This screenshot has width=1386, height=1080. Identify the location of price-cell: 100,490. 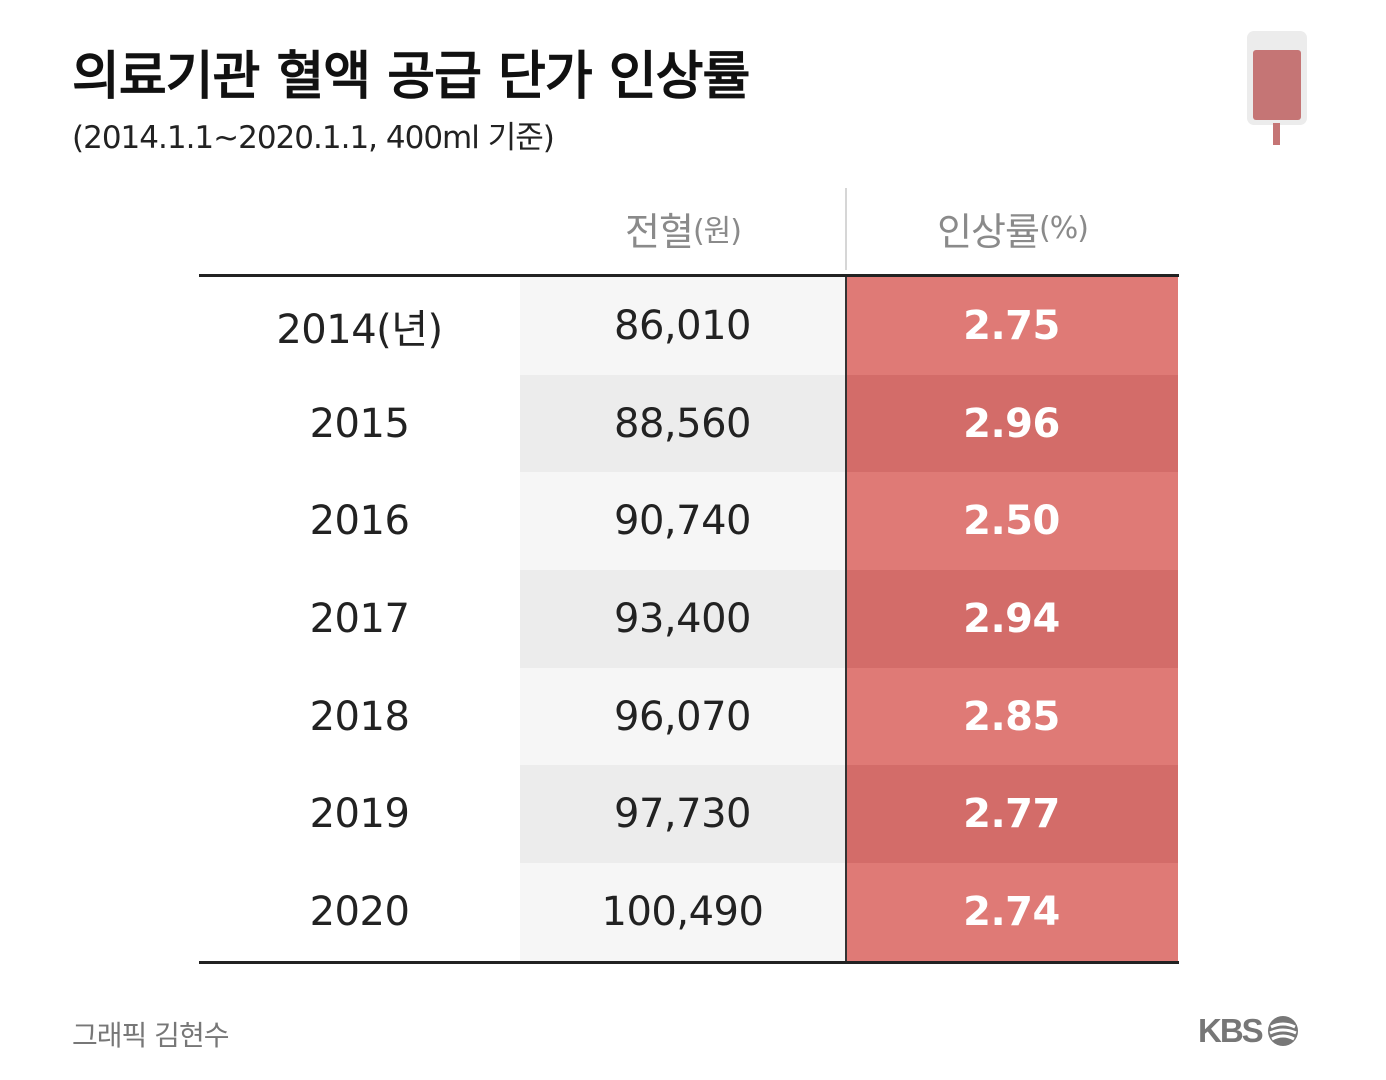
(682, 912).